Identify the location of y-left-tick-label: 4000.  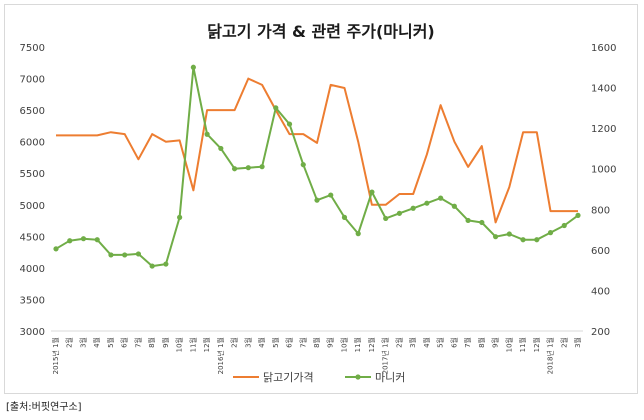
(32, 269).